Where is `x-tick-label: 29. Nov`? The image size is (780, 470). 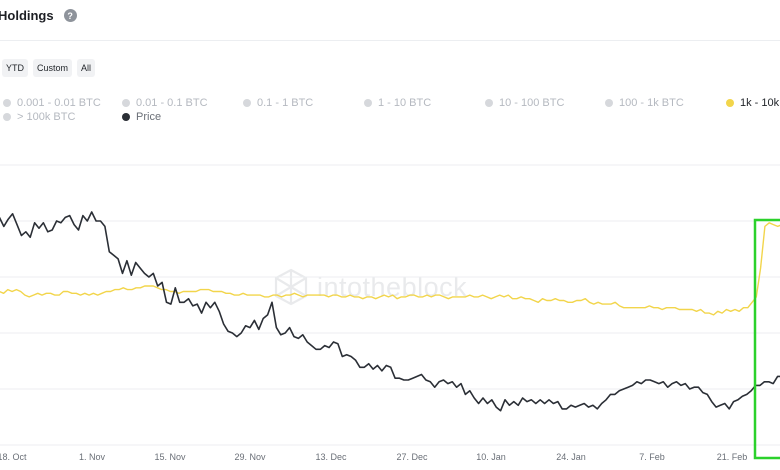 x-tick-label: 29. Nov is located at coordinates (250, 457).